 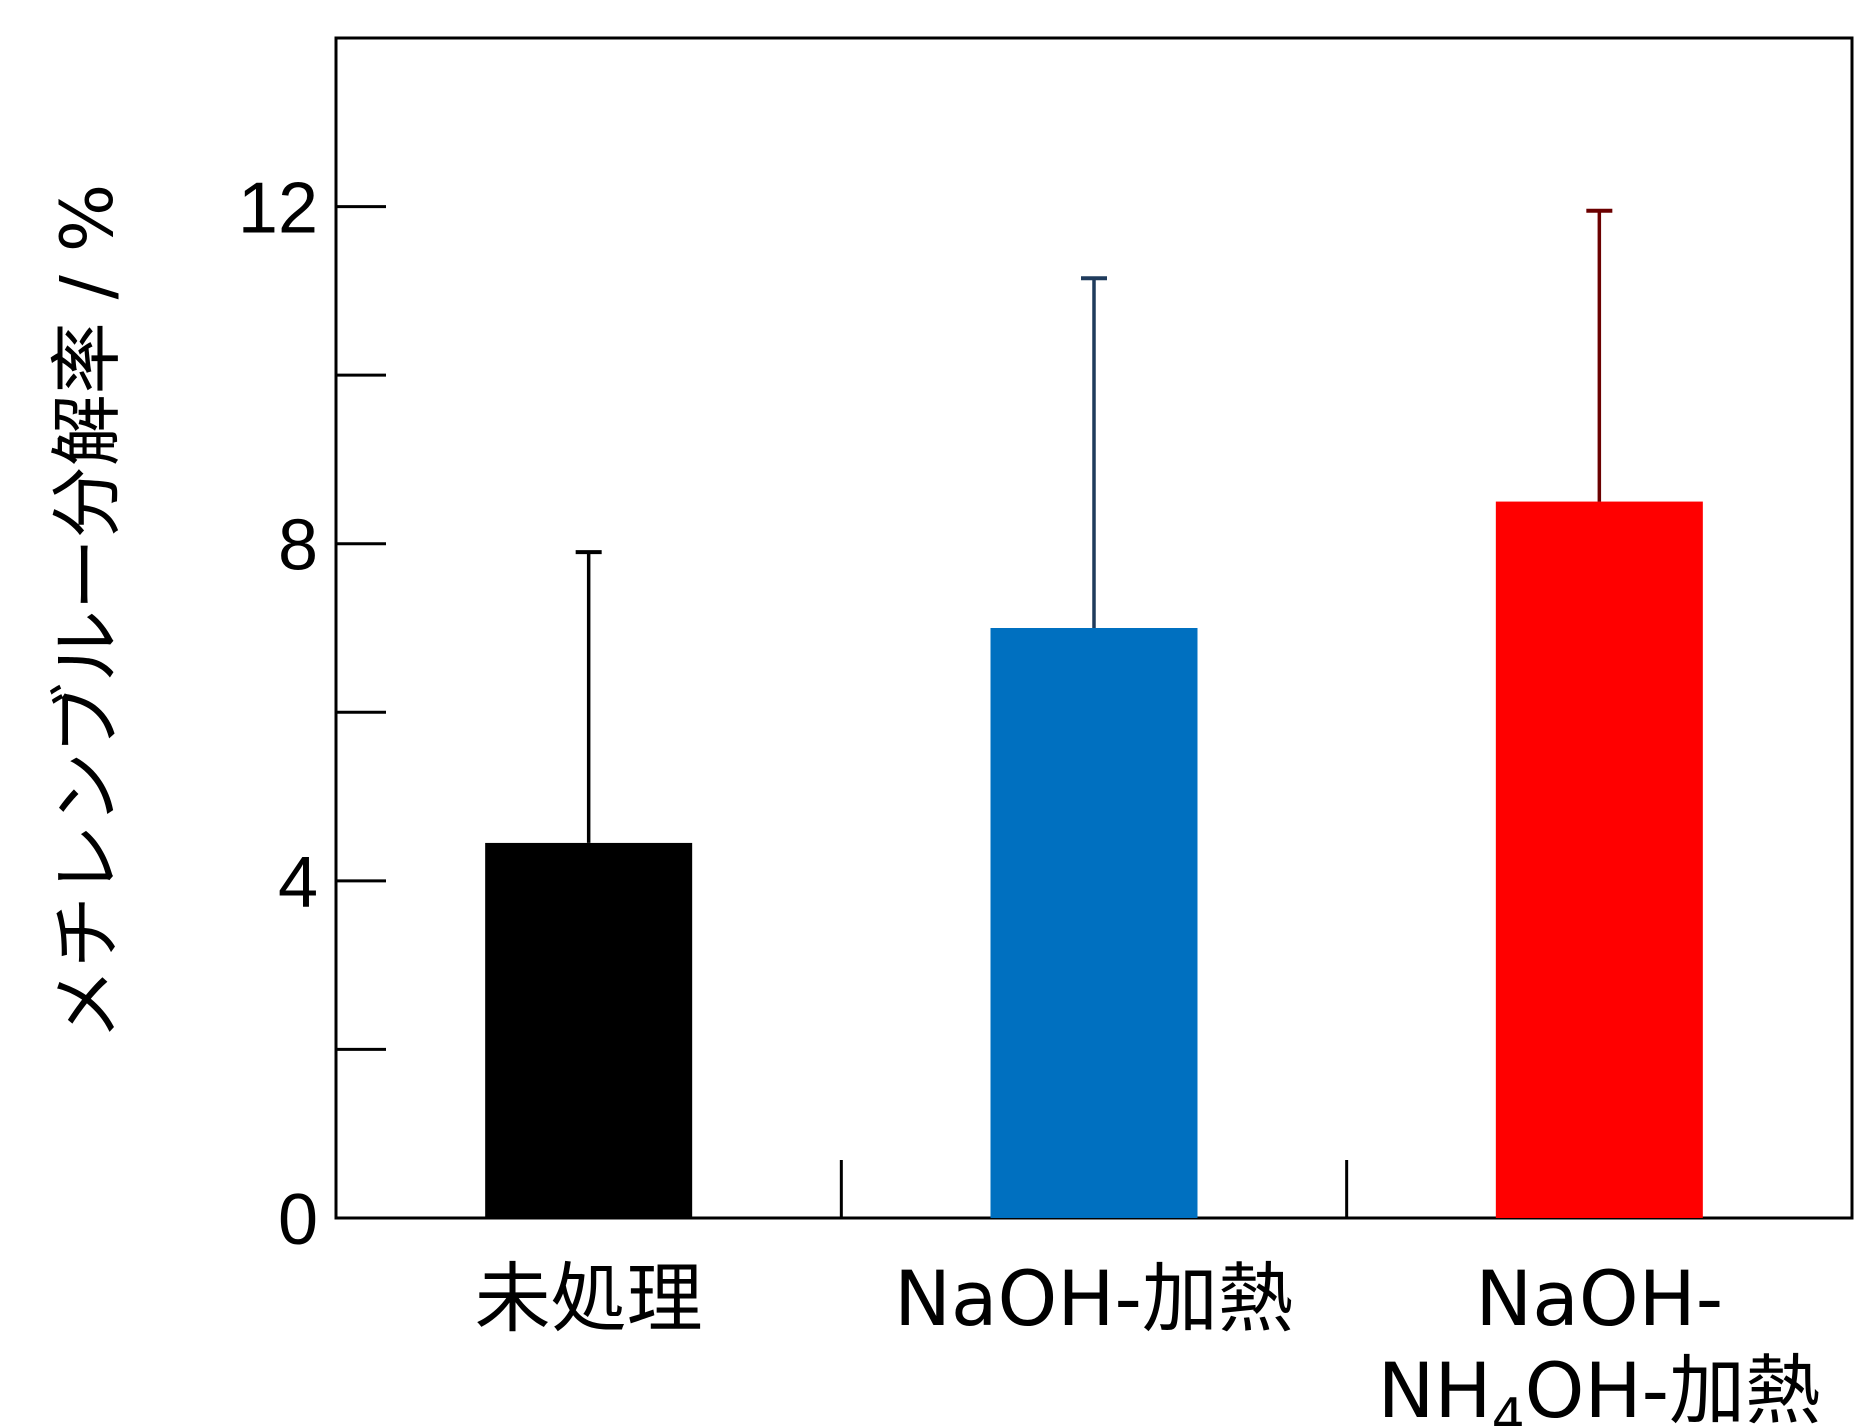 I want to click on y-tick-label: 12, so click(x=278, y=209).